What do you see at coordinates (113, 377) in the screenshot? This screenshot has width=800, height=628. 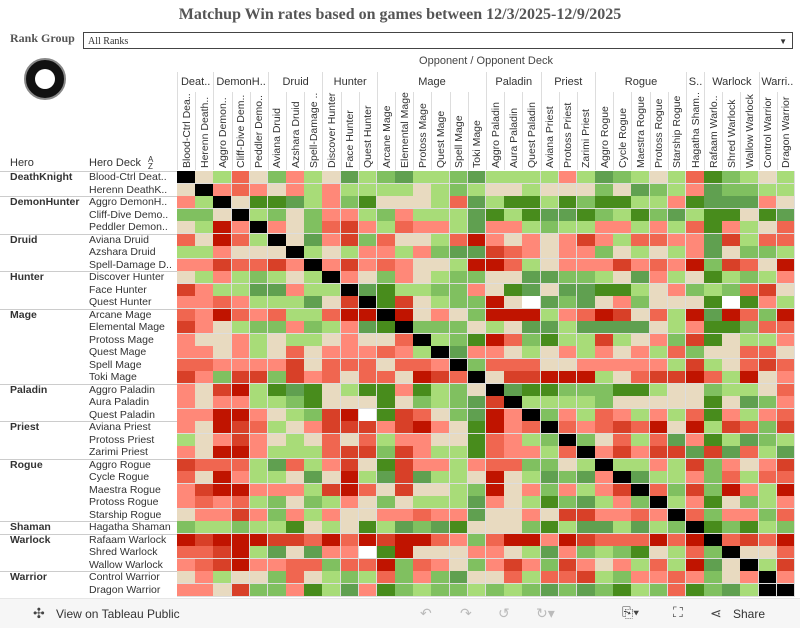 I see `row-header: Toki Mage` at bounding box center [113, 377].